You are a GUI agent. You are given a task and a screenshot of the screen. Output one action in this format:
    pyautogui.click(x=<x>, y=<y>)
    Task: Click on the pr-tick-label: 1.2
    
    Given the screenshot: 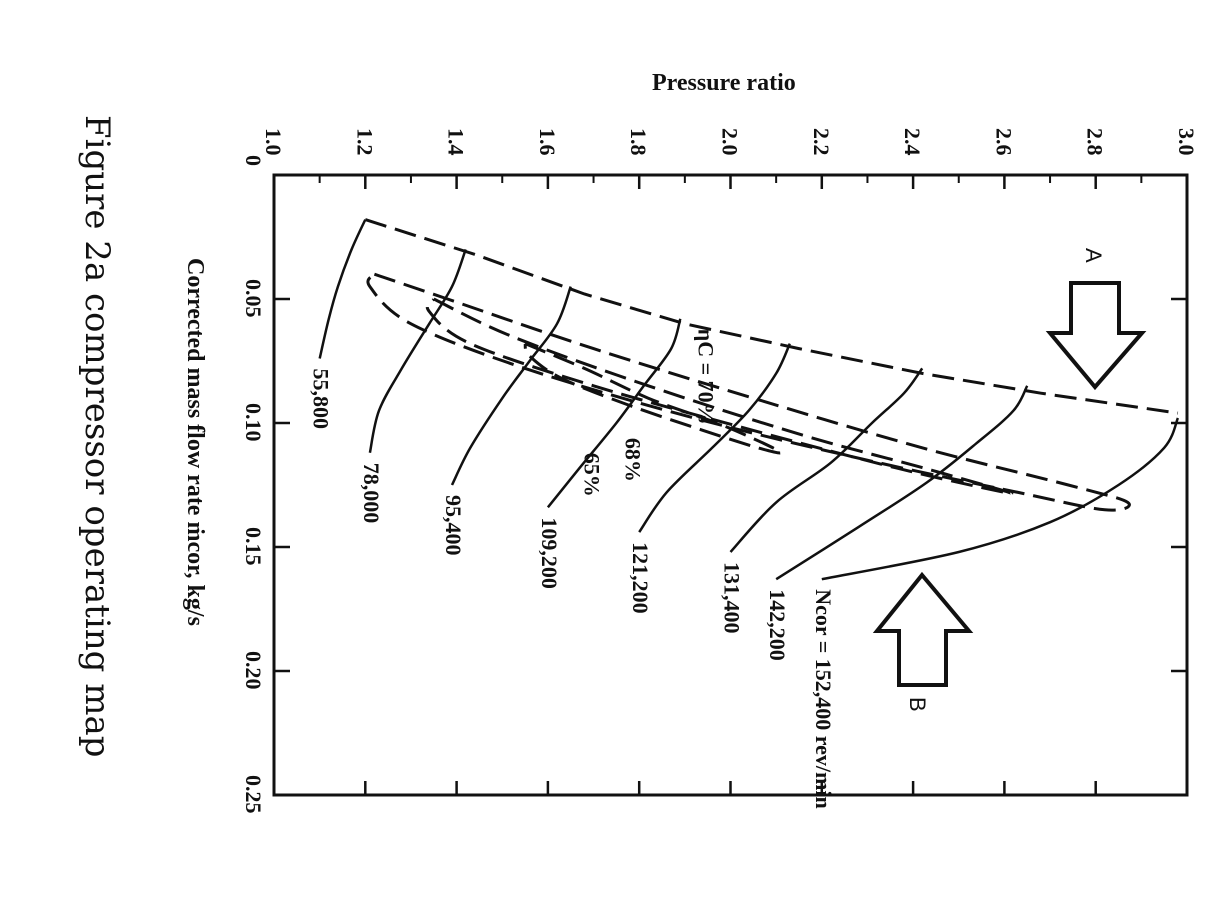 What is the action you would take?
    pyautogui.click(x=364, y=142)
    